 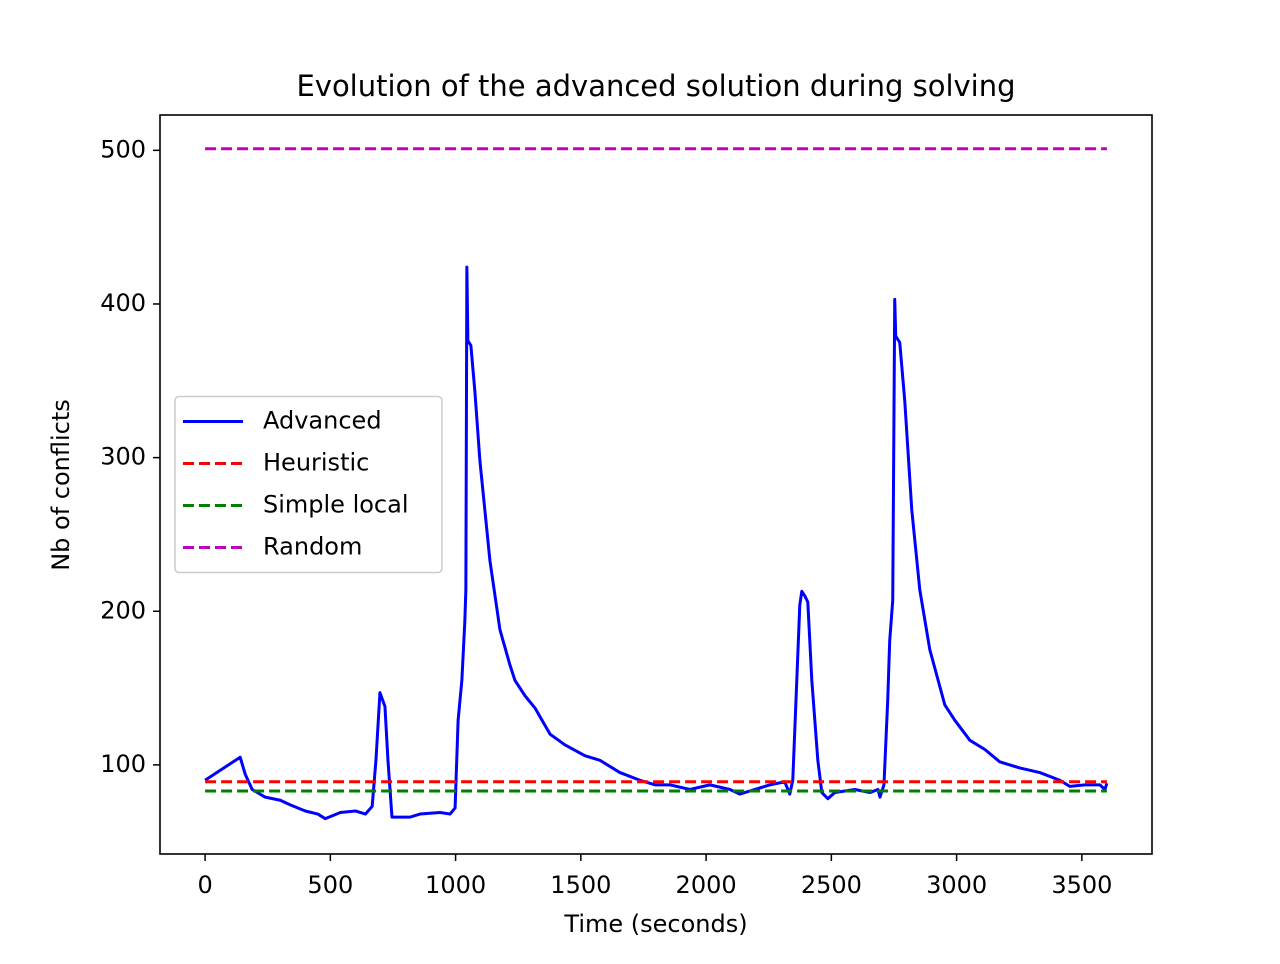 What do you see at coordinates (312, 547) in the screenshot?
I see `legend-label: Random` at bounding box center [312, 547].